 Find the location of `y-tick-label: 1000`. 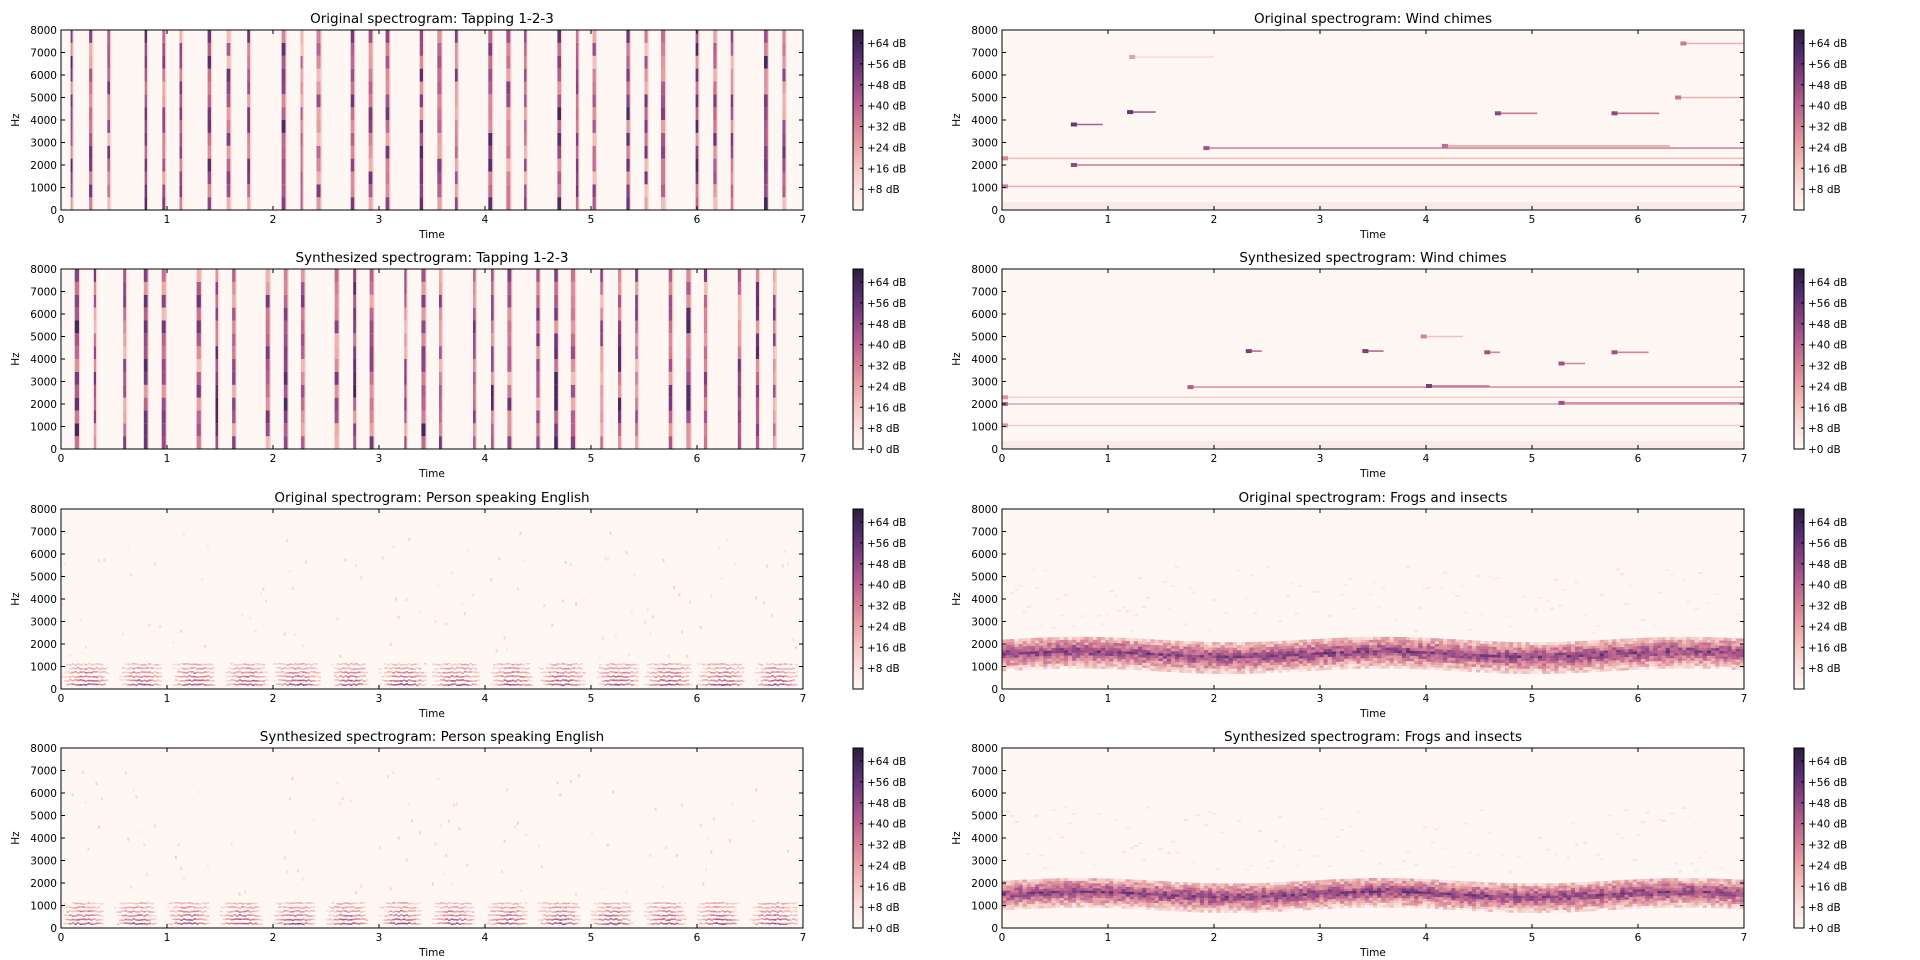

y-tick-label: 1000 is located at coordinates (984, 189).